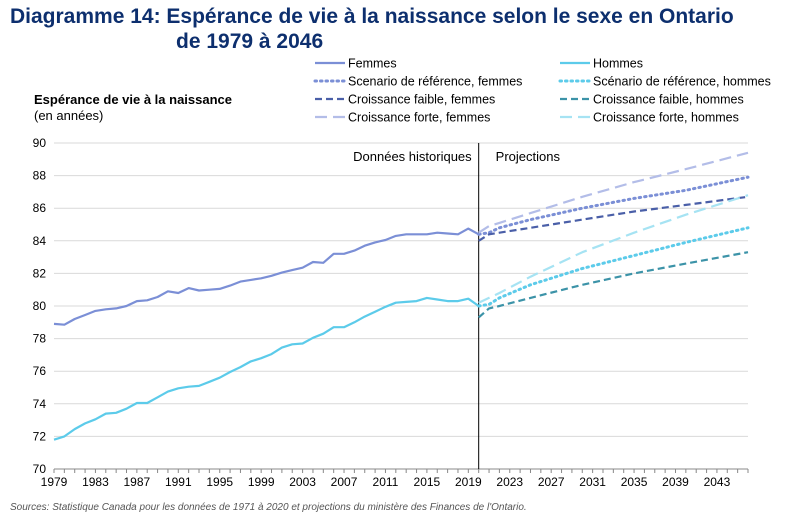 The width and height of the screenshot is (800, 520). What do you see at coordinates (592, 482) in the screenshot?
I see `x-tick-label: 2031` at bounding box center [592, 482].